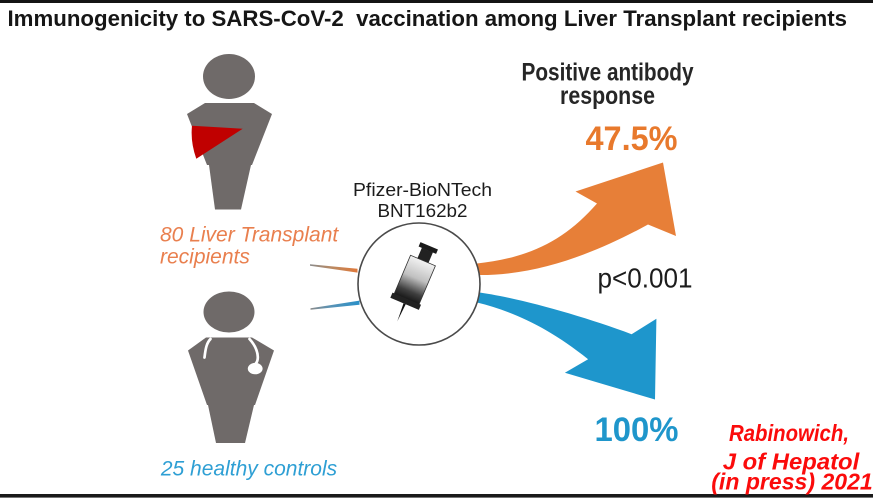 The width and height of the screenshot is (873, 498). What do you see at coordinates (423, 210) in the screenshot?
I see `svg-text: BNT162b2` at bounding box center [423, 210].